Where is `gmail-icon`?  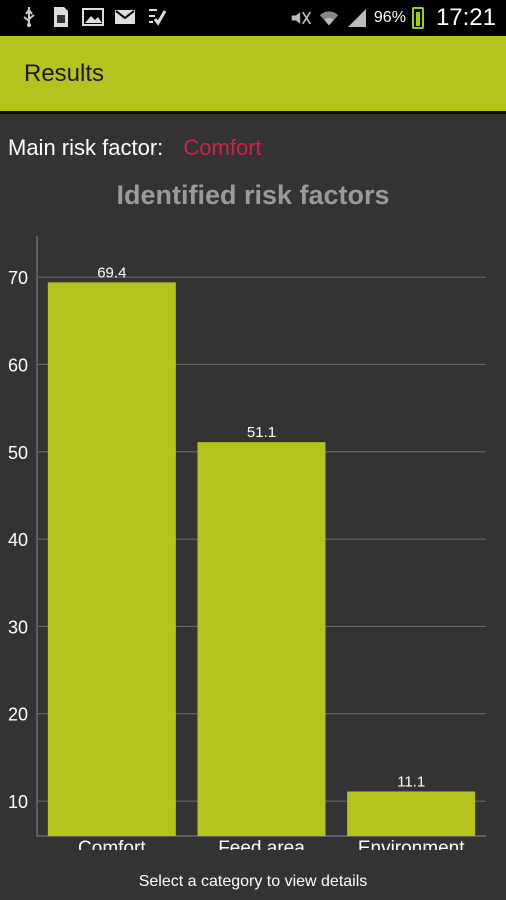
gmail-icon is located at coordinates (125, 17).